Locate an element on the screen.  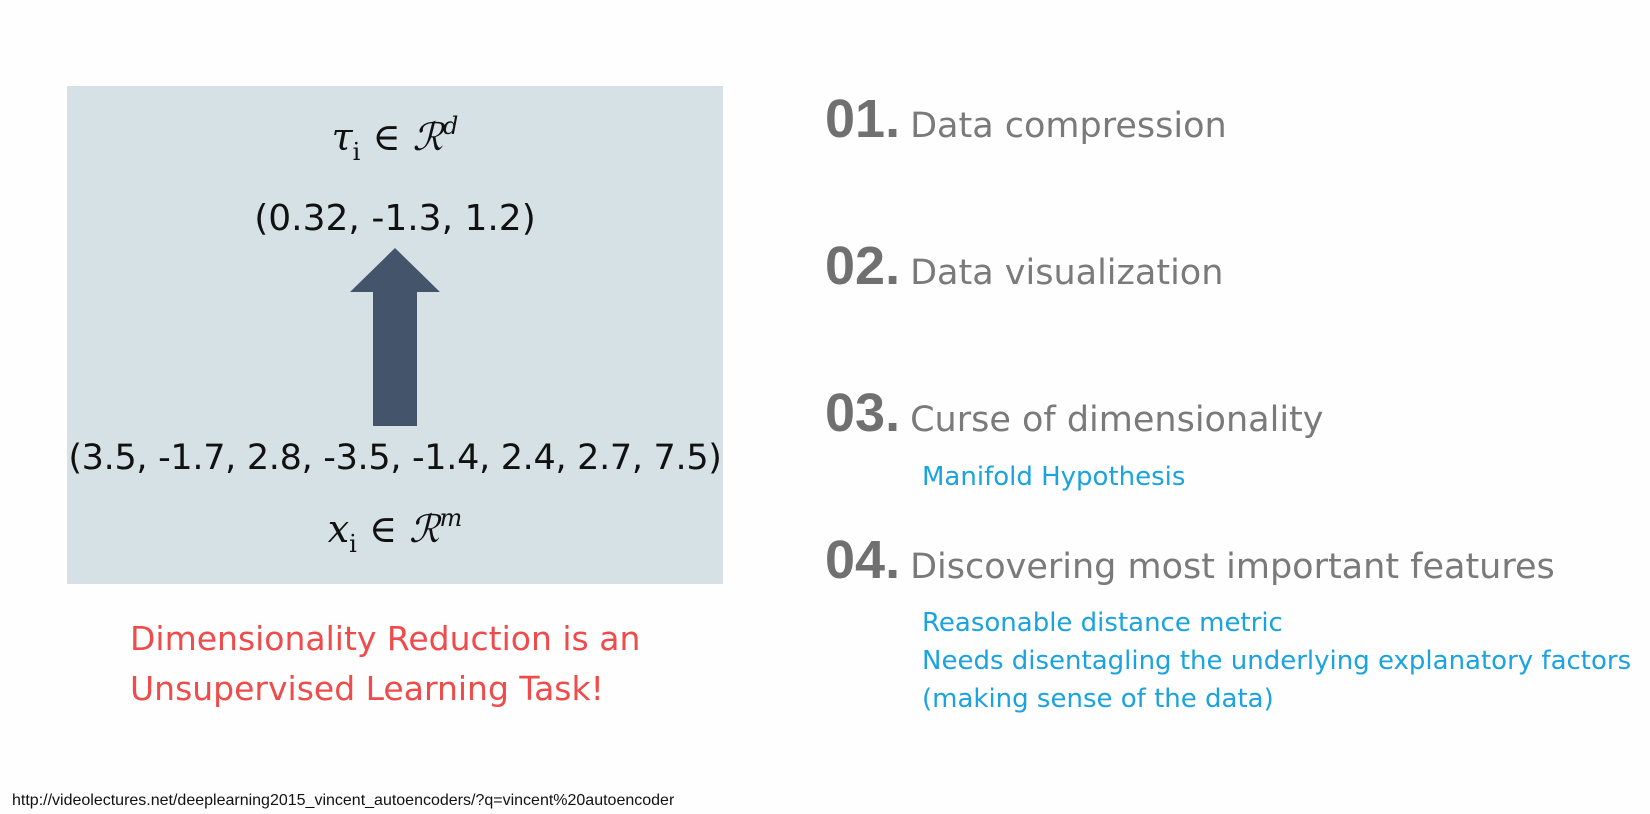
formula-variable: τ is located at coordinates (342, 137).